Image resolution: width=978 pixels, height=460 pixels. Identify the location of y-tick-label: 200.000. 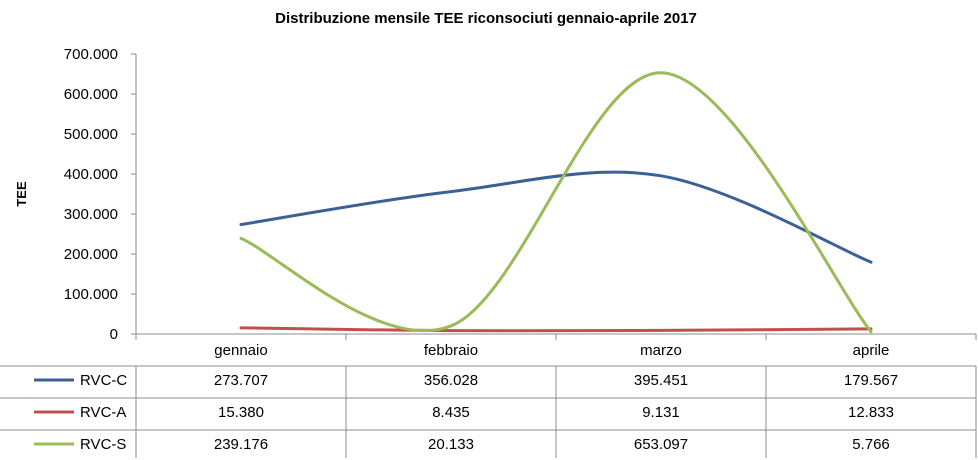
(91, 254).